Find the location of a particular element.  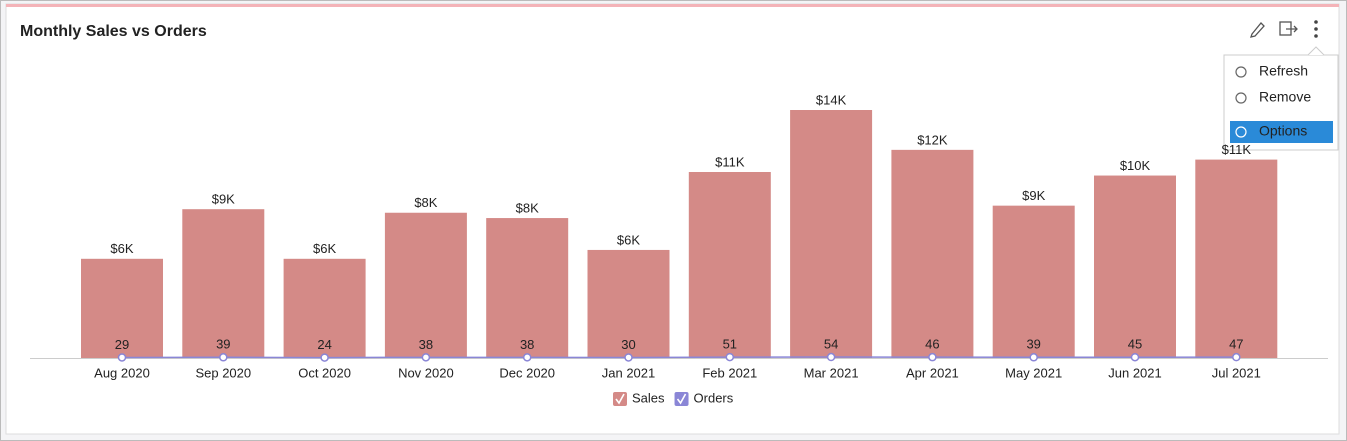

menu-item: Options is located at coordinates (1283, 131).